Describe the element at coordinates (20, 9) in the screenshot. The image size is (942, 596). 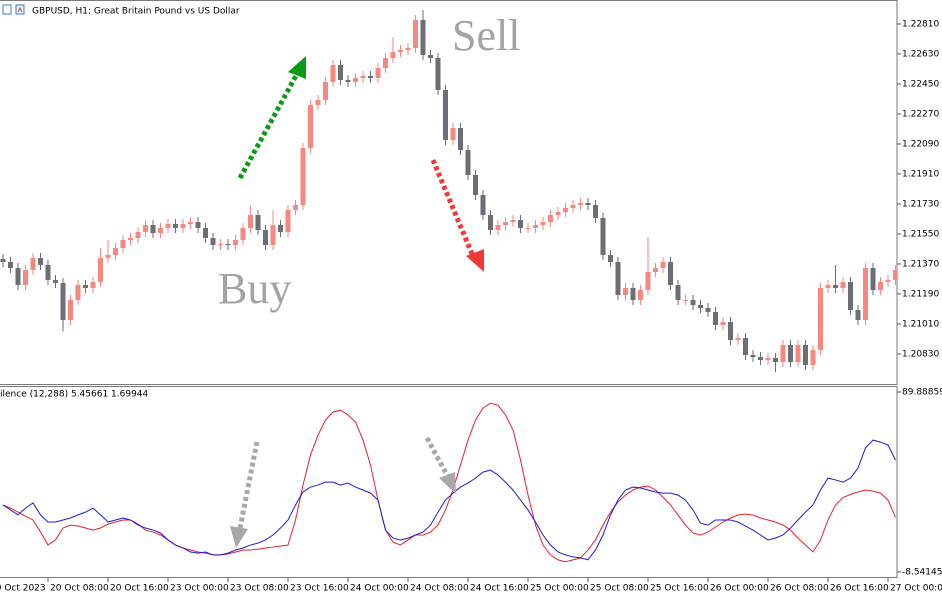
I see `icon` at that location.